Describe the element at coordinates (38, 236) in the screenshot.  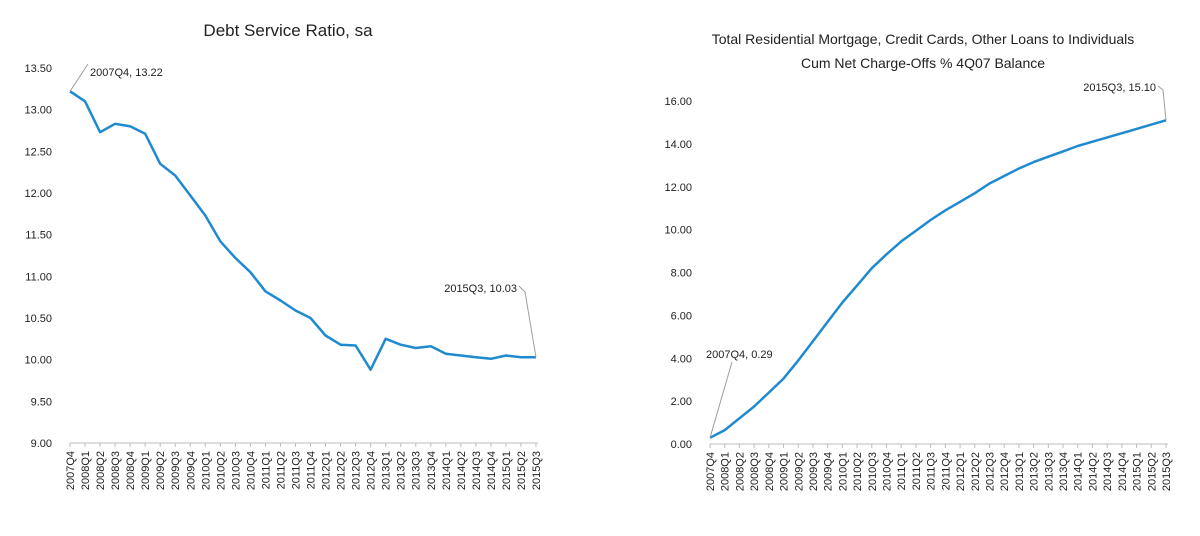
I see `y-tick-label: 11.50` at that location.